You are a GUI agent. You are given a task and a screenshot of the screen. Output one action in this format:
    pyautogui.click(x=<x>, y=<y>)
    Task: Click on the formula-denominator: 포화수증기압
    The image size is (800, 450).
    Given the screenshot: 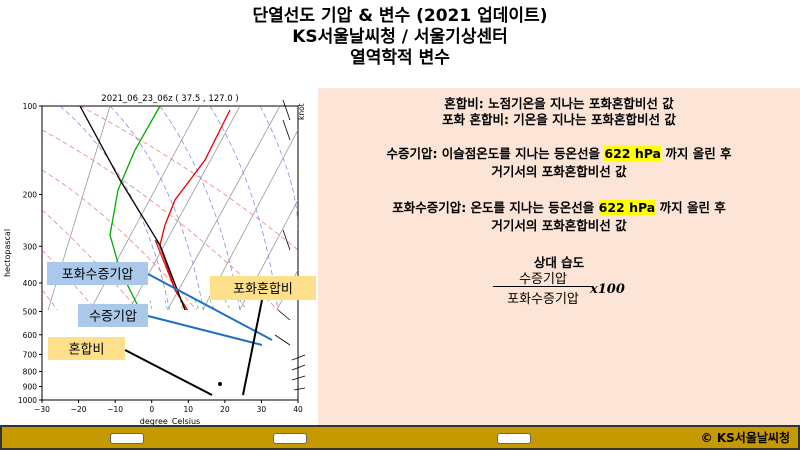 What is the action you would take?
    pyautogui.click(x=543, y=299)
    